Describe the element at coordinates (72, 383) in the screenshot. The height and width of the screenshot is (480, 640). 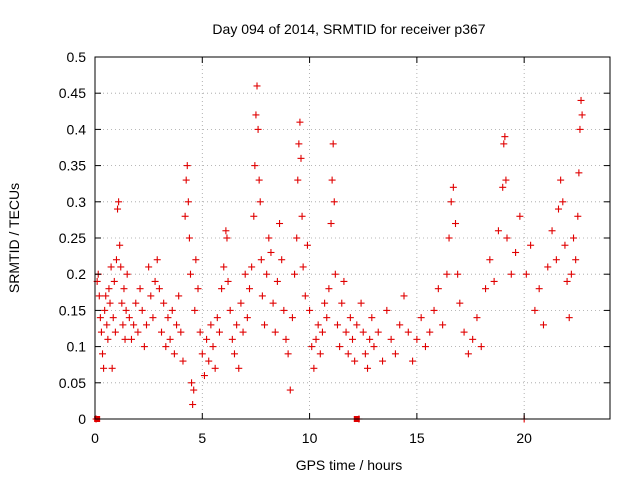
I see `y-tick-label: 0.05` at that location.